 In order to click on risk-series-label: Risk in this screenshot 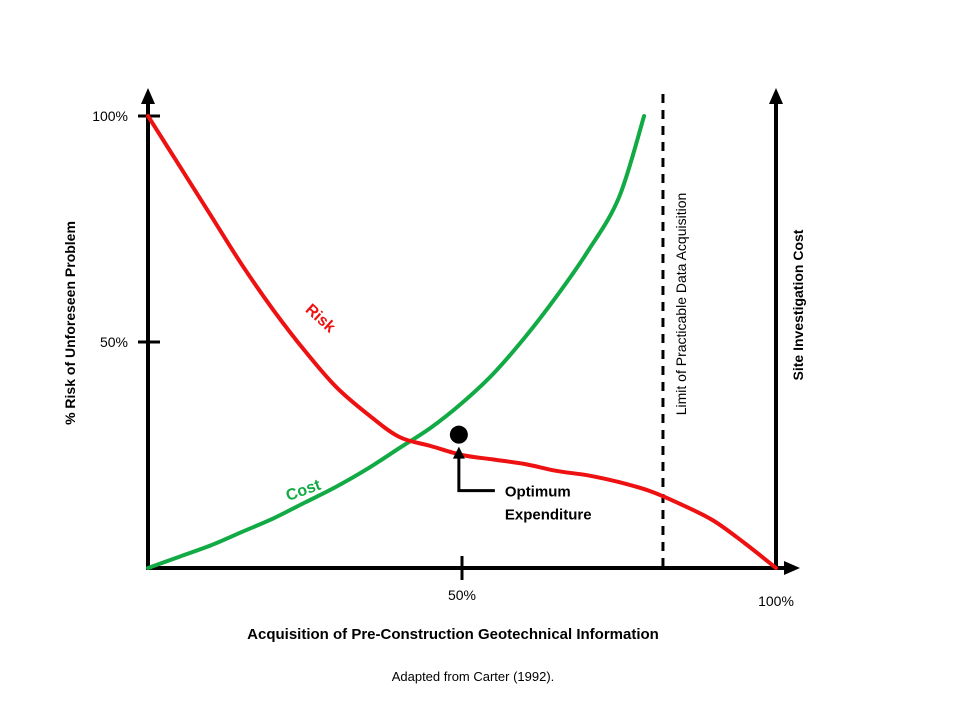, I will do `click(320, 318)`.